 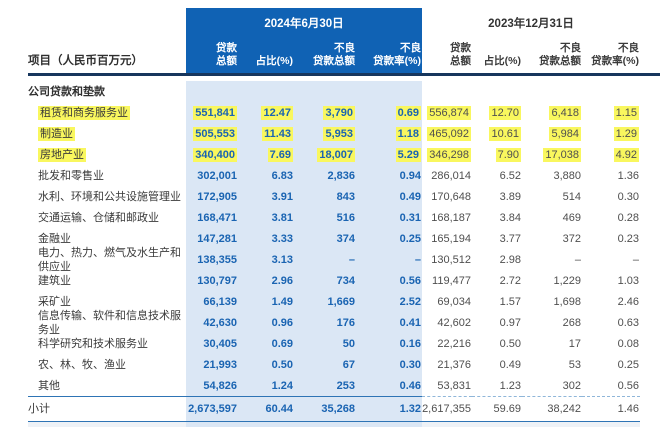 What do you see at coordinates (571, 385) in the screenshot?
I see `cell-2023-npl-total: 302` at bounding box center [571, 385].